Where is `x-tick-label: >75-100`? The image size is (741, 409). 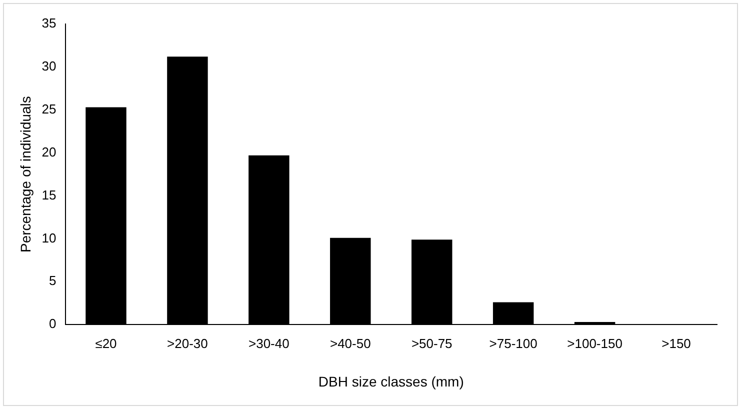
x-tick-label: >75-100 is located at coordinates (513, 343).